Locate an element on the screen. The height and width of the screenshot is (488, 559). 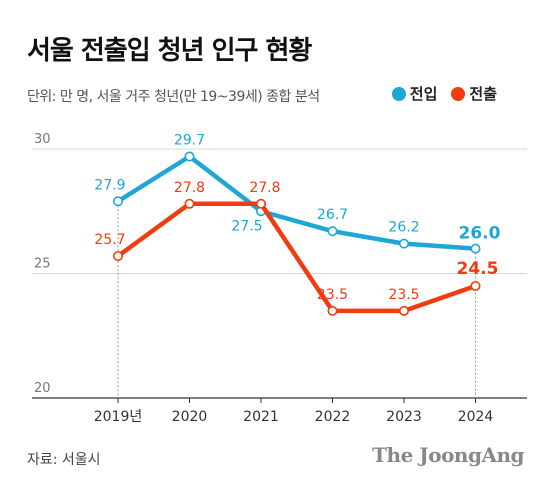
x-tick-label: 2023 is located at coordinates (404, 417).